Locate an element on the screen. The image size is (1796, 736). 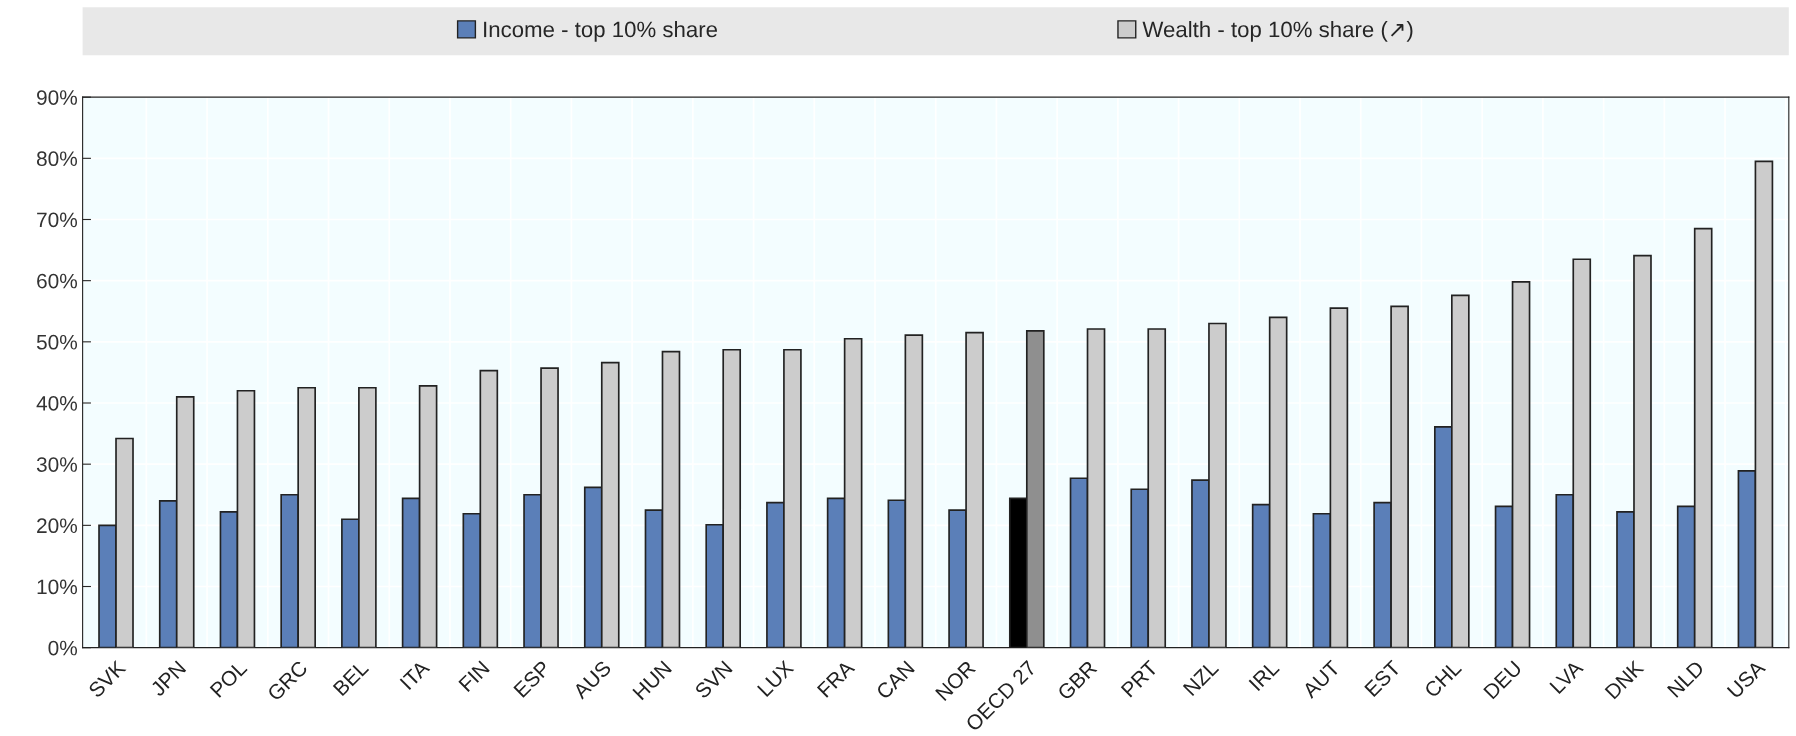
y-tick-label: 90% is located at coordinates (57, 97).